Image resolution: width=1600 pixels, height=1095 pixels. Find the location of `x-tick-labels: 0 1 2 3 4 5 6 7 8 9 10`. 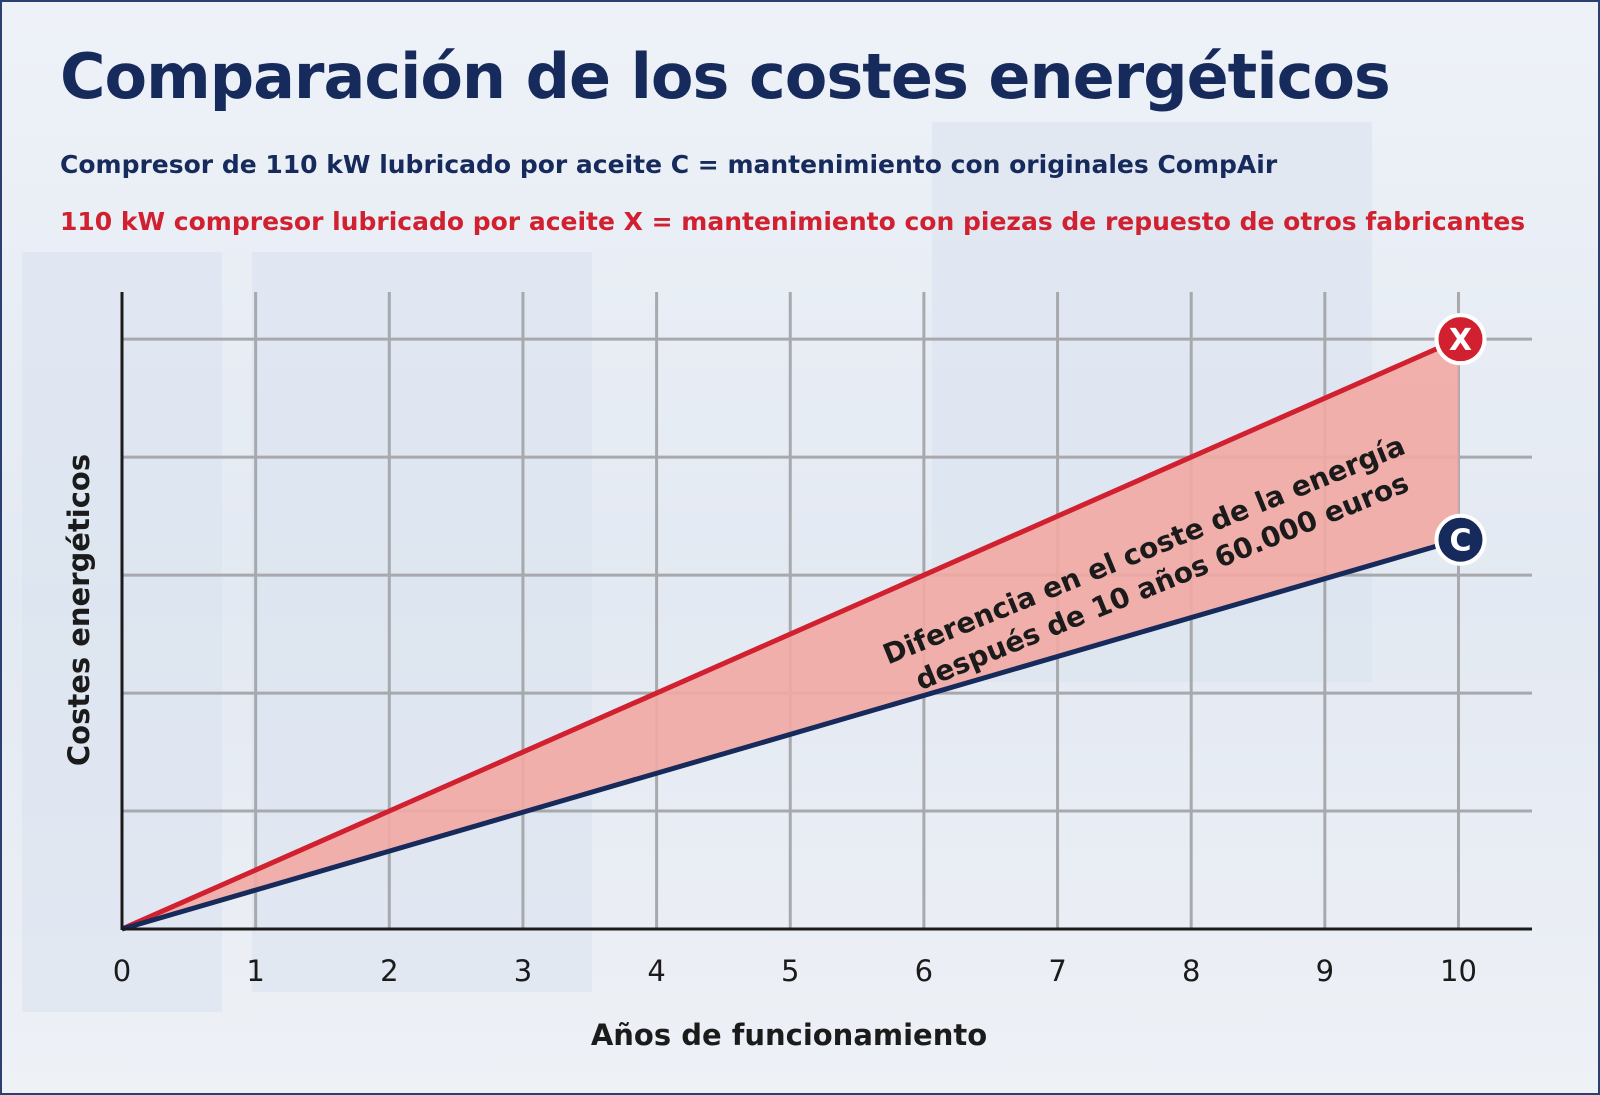

x-tick-labels: 0 1 2 3 4 5 6 7 8 9 10 is located at coordinates (795, 971).